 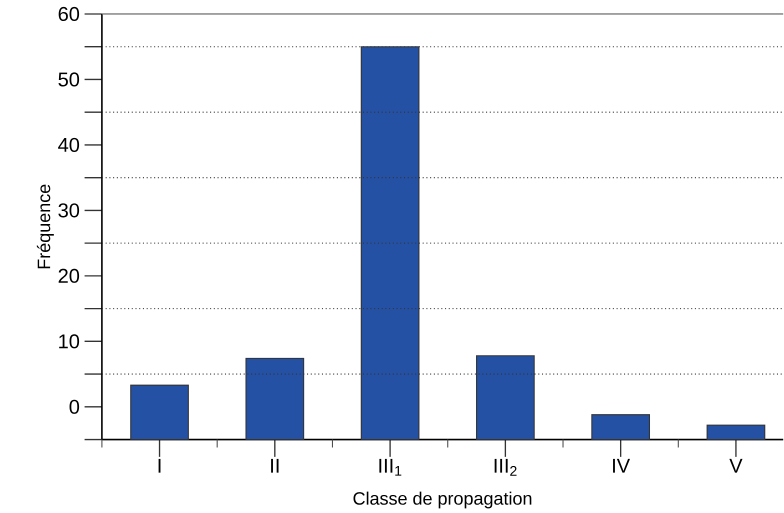 What do you see at coordinates (69, 14) in the screenshot?
I see `y-tick-label: 60` at bounding box center [69, 14].